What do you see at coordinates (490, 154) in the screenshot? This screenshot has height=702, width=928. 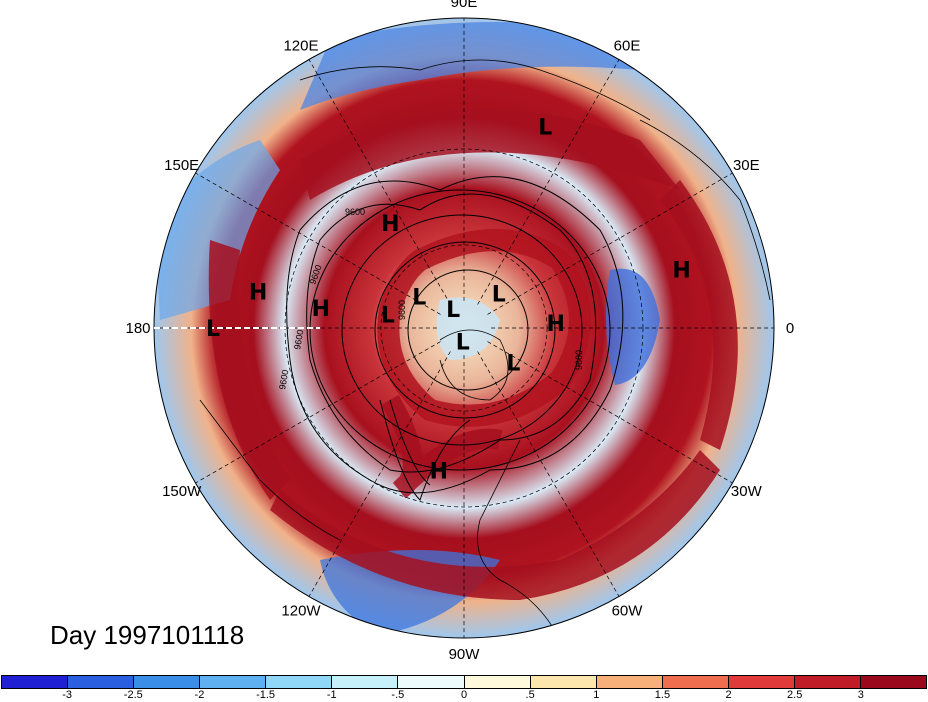 I see `ring-red-north` at bounding box center [490, 154].